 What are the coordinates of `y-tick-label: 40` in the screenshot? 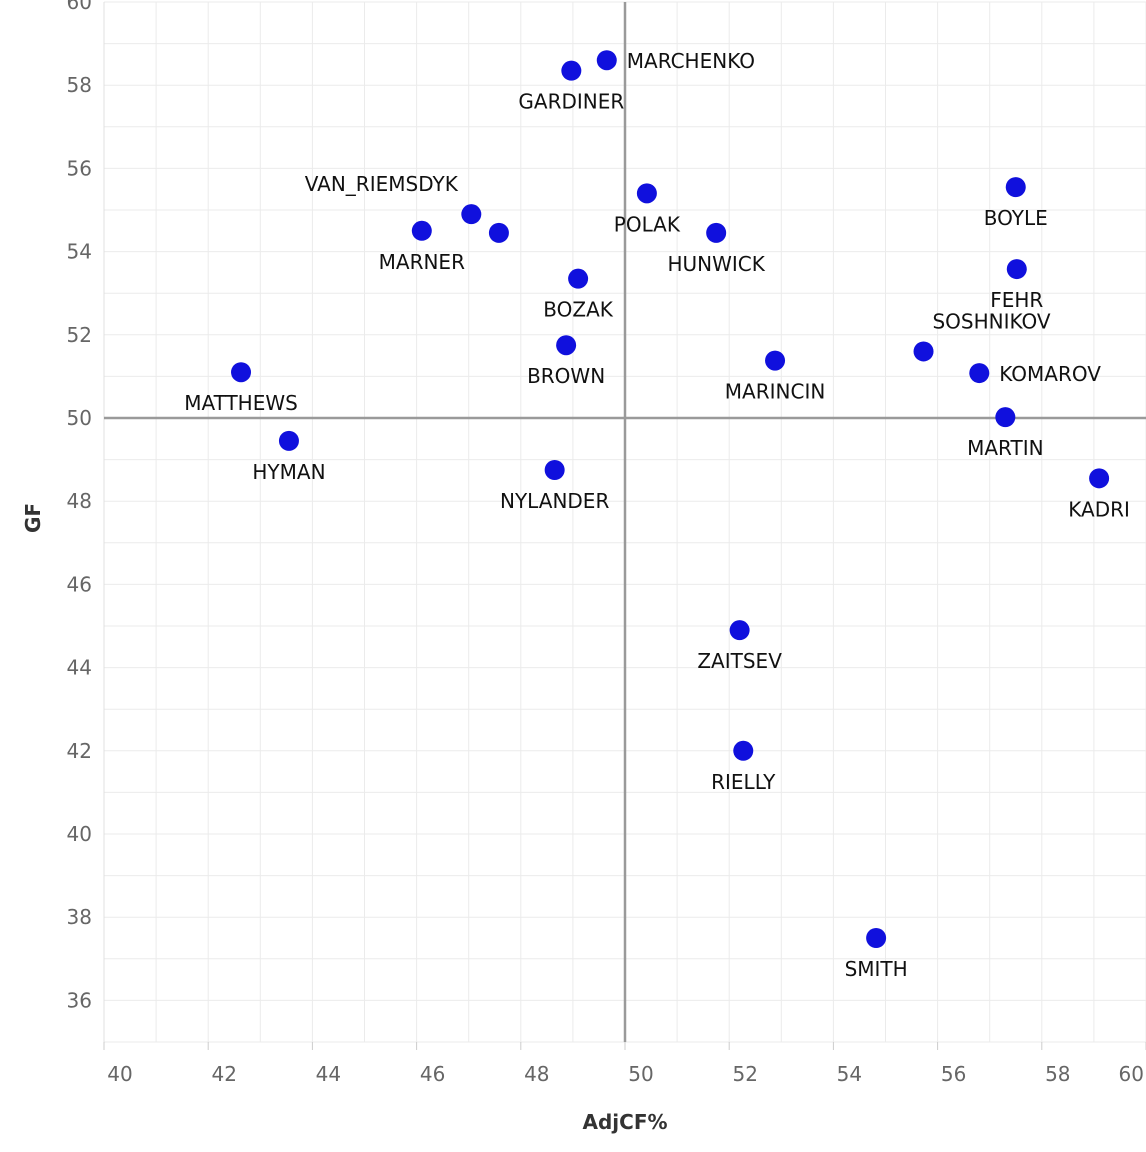 It's located at (79, 834).